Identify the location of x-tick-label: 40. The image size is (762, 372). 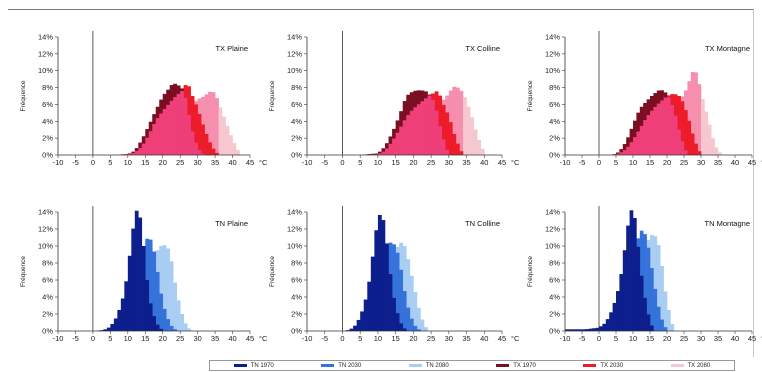
(484, 338).